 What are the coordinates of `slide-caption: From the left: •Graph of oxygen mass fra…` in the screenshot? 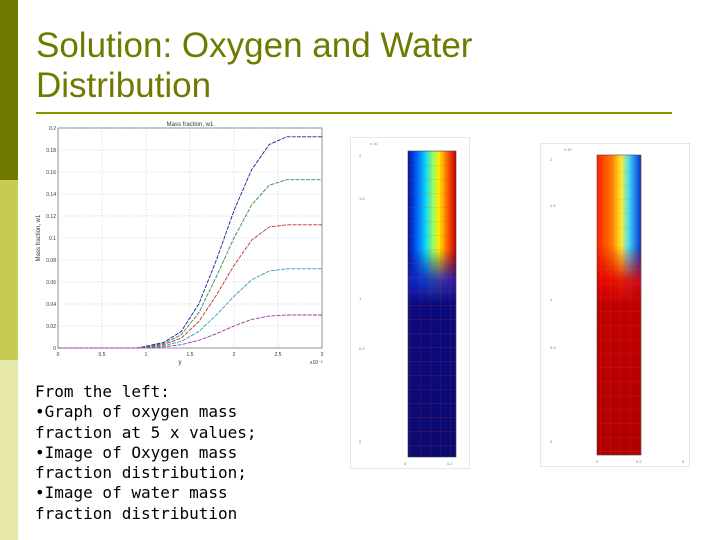 It's located at (185, 453).